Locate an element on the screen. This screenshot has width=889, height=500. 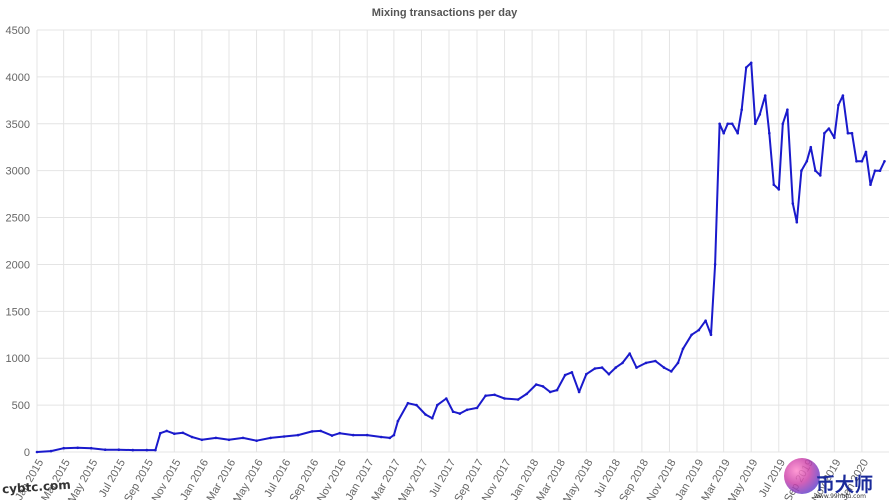
chart-title: Mixing transactions per day is located at coordinates (444, 13).